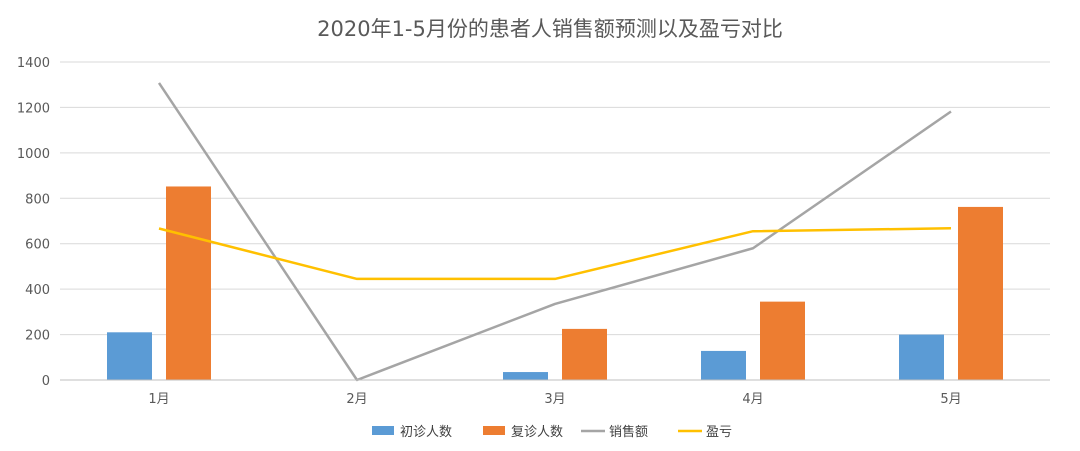 This screenshot has height=451, width=1080. Describe the element at coordinates (158, 399) in the screenshot. I see `x-tick-label: 1月` at that location.